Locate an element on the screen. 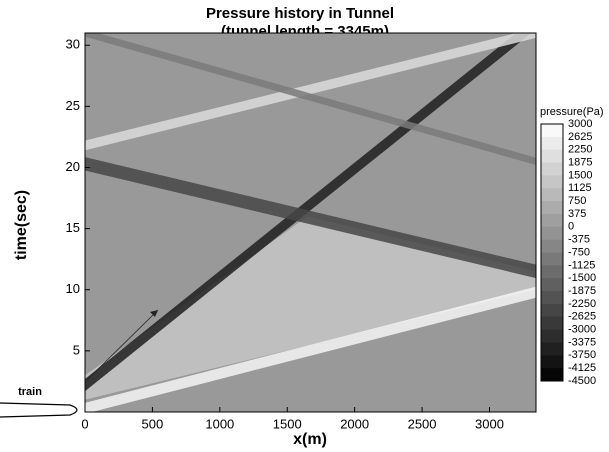 The width and height of the screenshot is (609, 452). arrow is located at coordinates (122, 345).